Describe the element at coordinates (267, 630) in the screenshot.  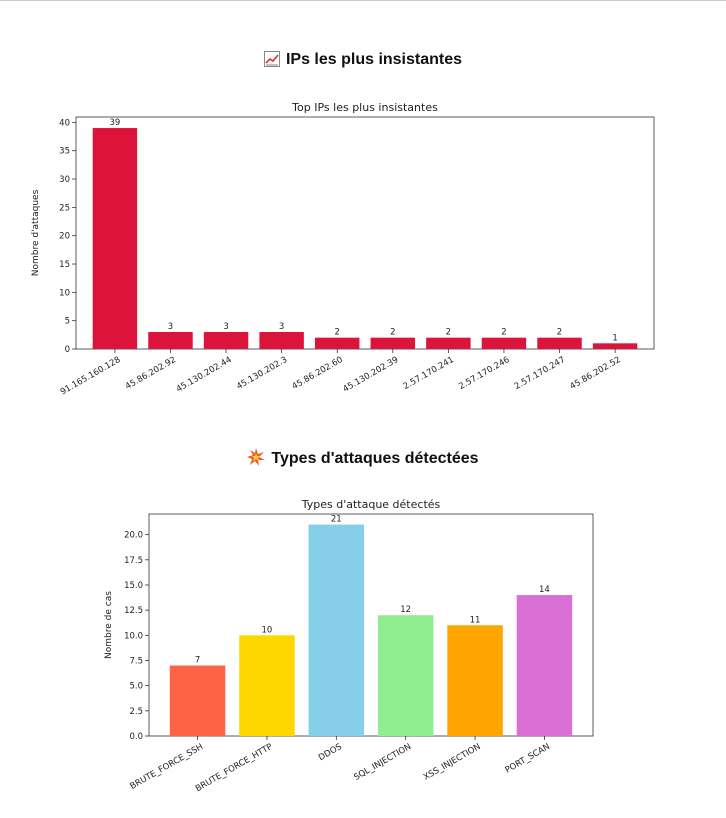
I see `types-data-label: 10` at that location.